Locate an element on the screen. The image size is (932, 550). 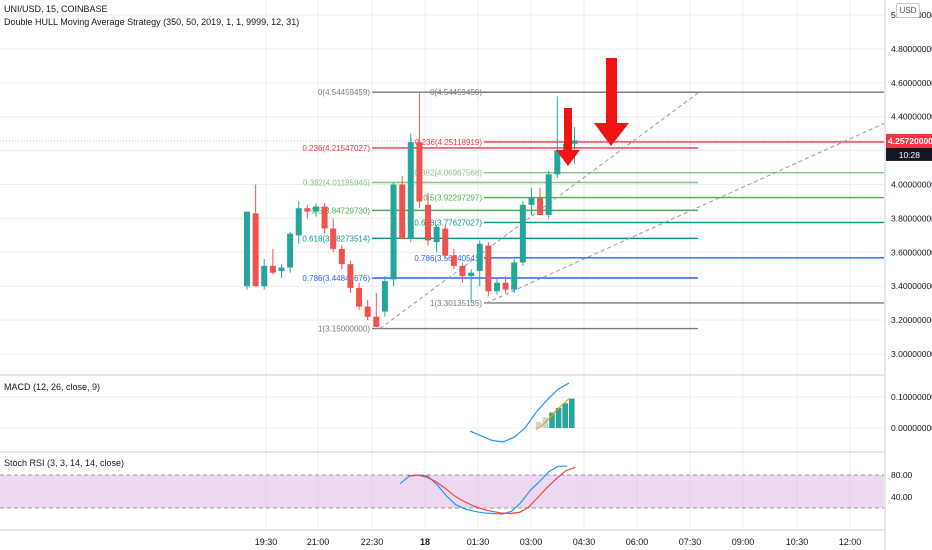
time-tick-label: 19:30 is located at coordinates (266, 542).